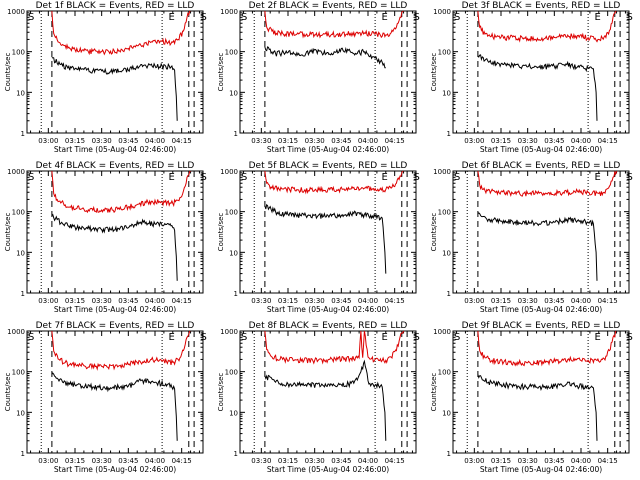  Describe the element at coordinates (541, 166) in the screenshot. I see `panel-title: Det 6f BLACK = Events, RED = LLD` at that location.